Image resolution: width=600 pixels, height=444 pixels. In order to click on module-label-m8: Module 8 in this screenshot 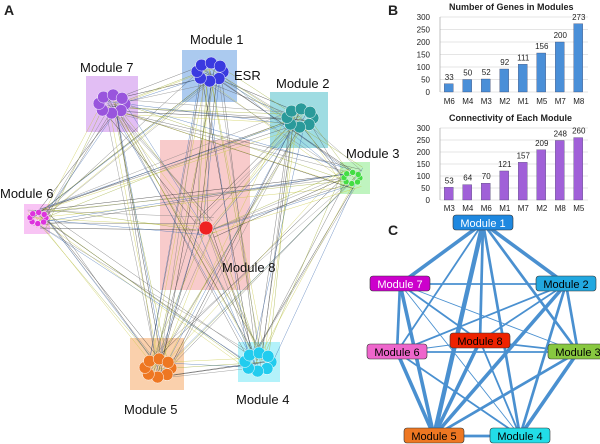, I will do `click(248, 267)`.